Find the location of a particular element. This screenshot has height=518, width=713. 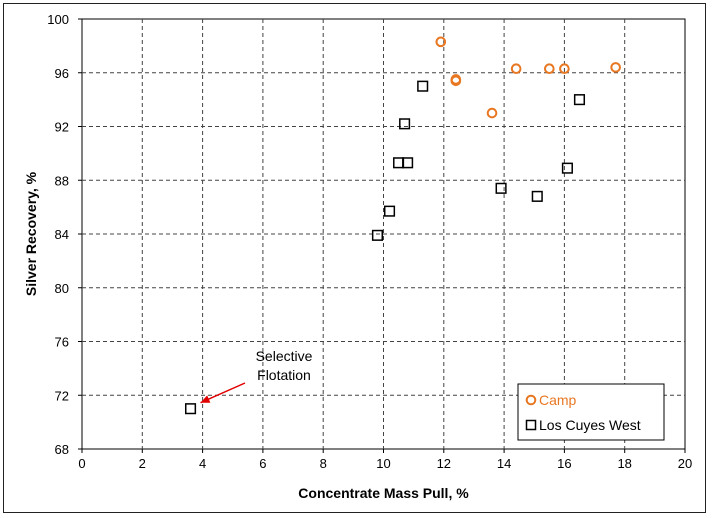

legend-marker-los-cuyes-west is located at coordinates (531, 425).